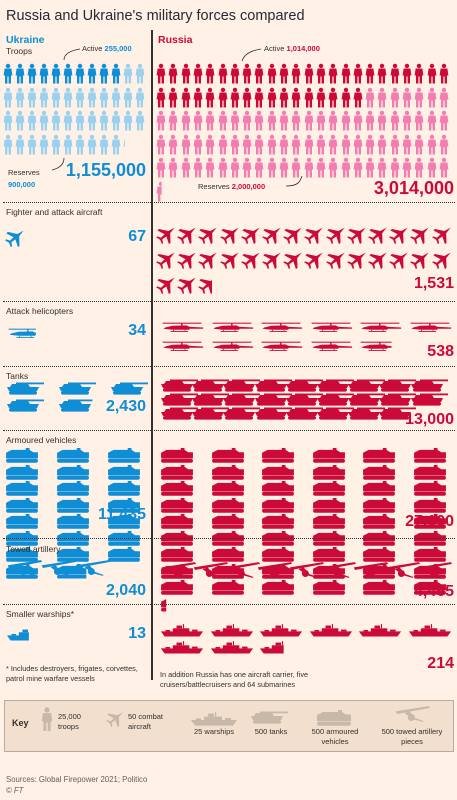 This screenshot has height=800, width=457. Describe the element at coordinates (271, 731) in the screenshot. I see `key-text-tanks: 500 tanks` at that location.